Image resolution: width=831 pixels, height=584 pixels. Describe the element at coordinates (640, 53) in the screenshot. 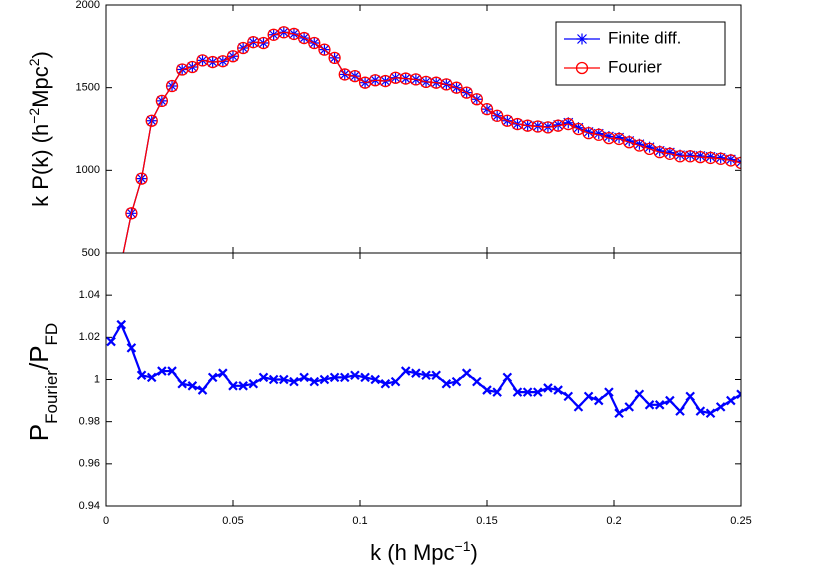

I see `legend-box` at that location.